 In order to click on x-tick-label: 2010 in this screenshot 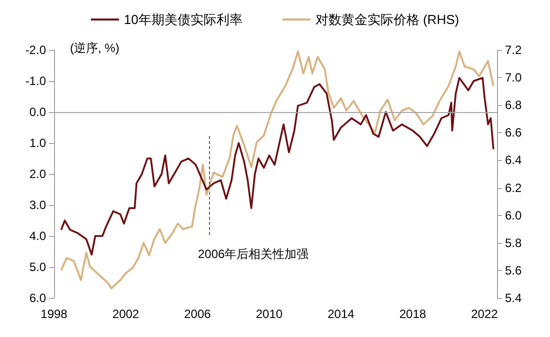, I will do `click(269, 314)`.